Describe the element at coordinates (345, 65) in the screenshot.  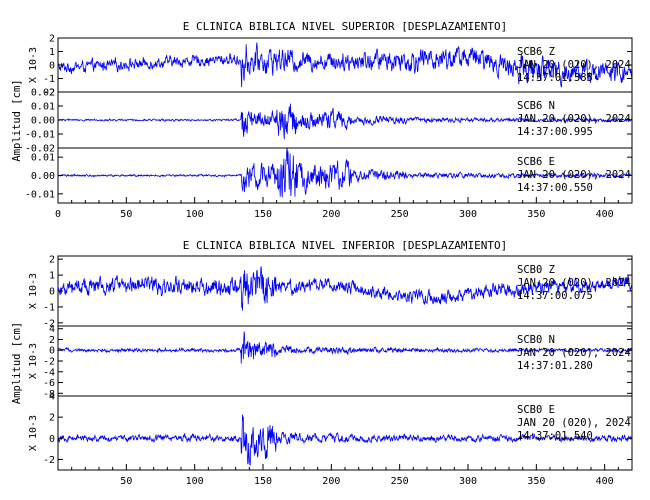
I see `trace-line-scb6-z` at that location.